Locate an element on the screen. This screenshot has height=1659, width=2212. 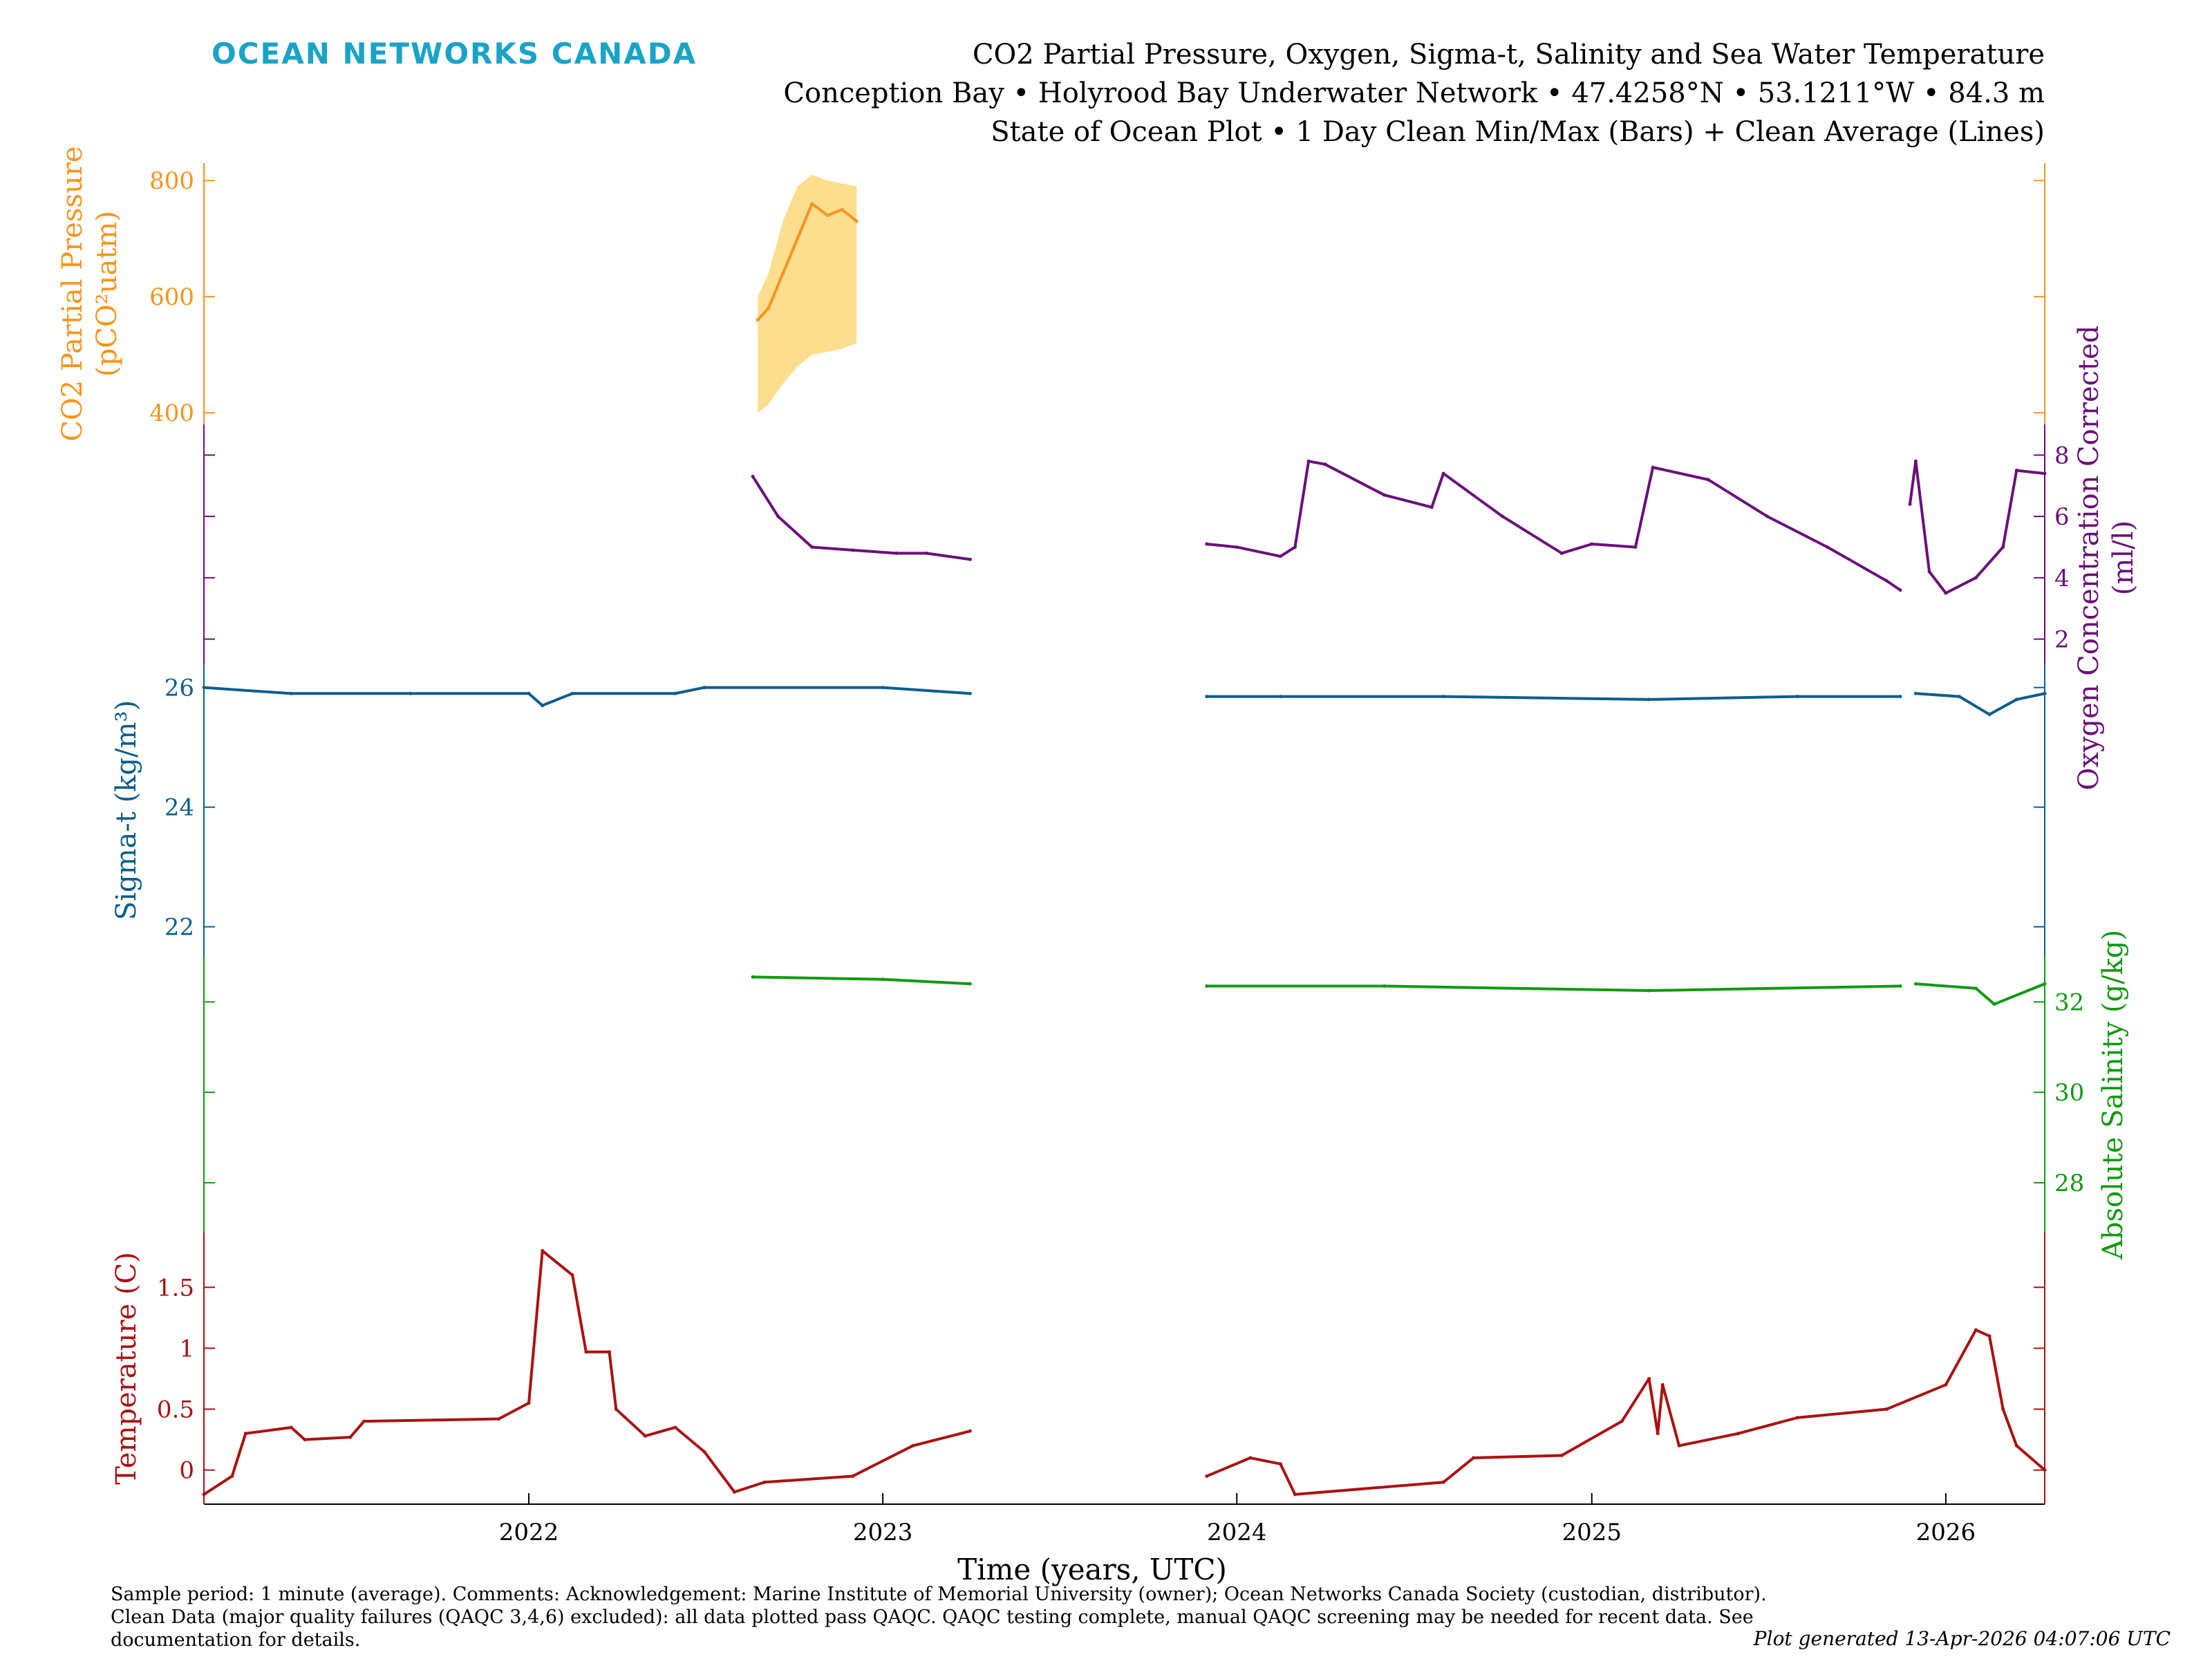
co2-minmax-band is located at coordinates (807, 293).